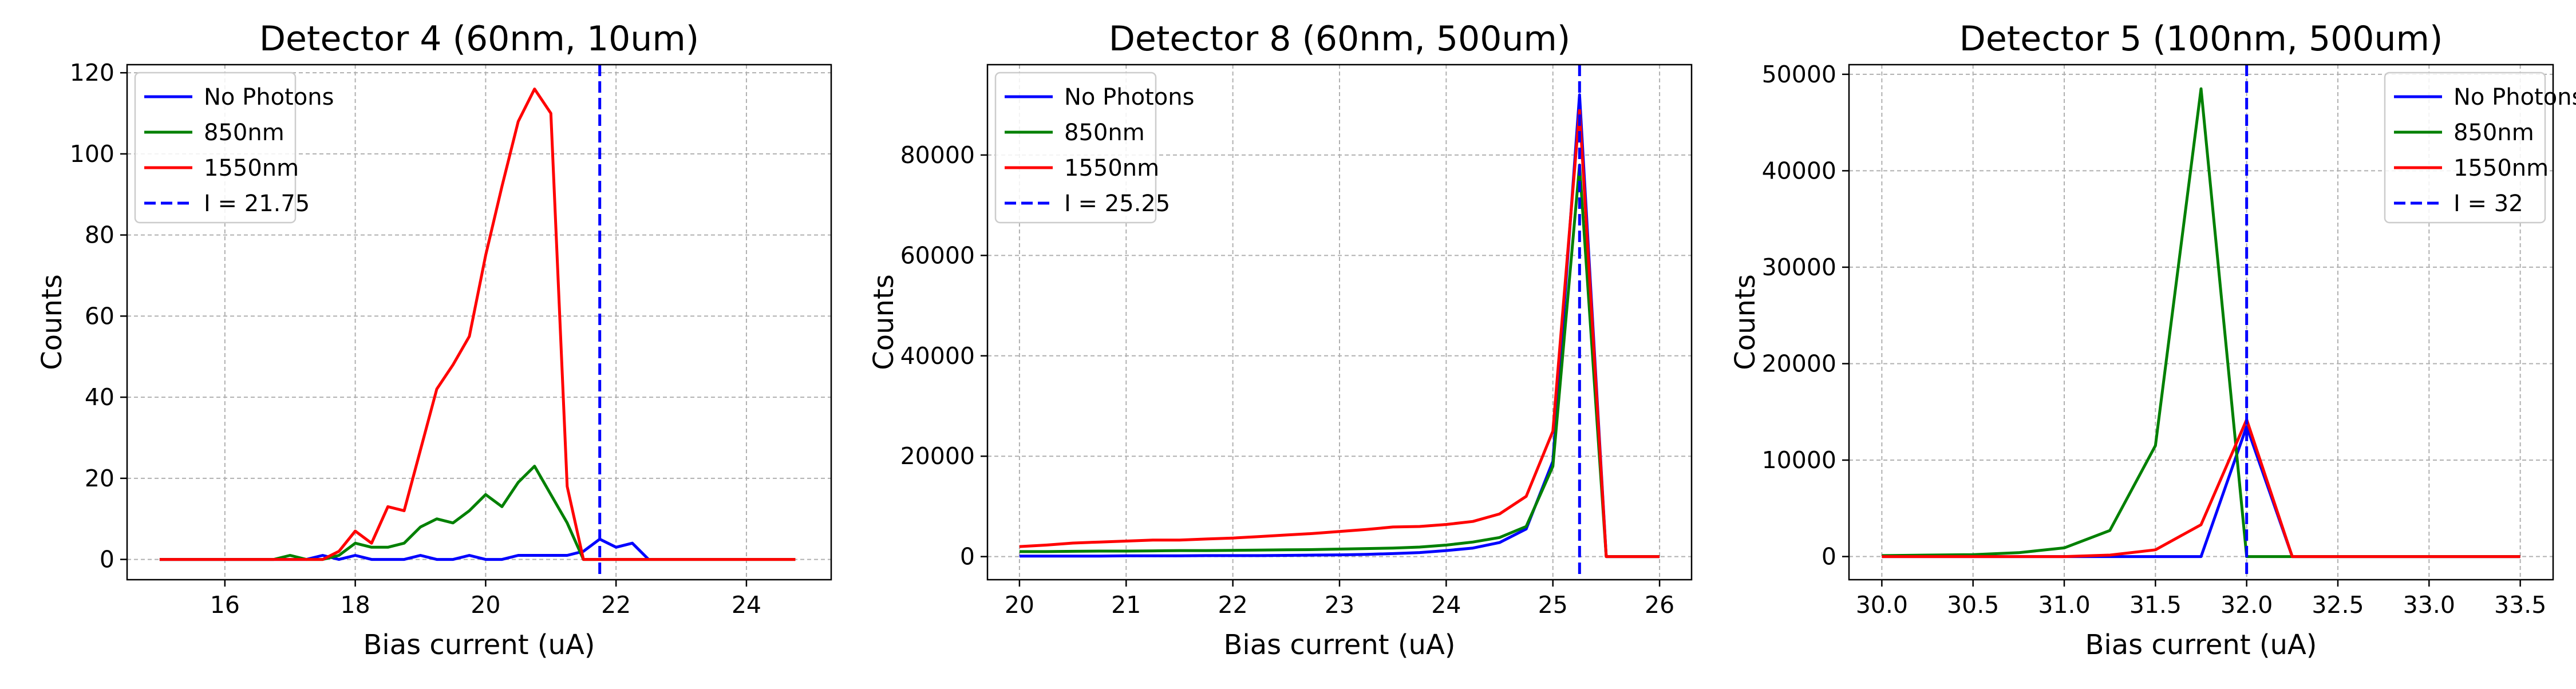 This screenshot has height=689, width=2576. I want to click on y-tick-label: 80, so click(99, 235).